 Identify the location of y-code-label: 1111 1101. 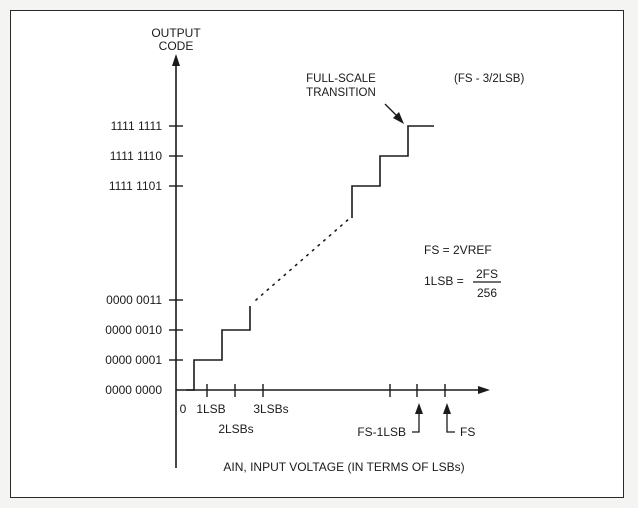
(135, 186).